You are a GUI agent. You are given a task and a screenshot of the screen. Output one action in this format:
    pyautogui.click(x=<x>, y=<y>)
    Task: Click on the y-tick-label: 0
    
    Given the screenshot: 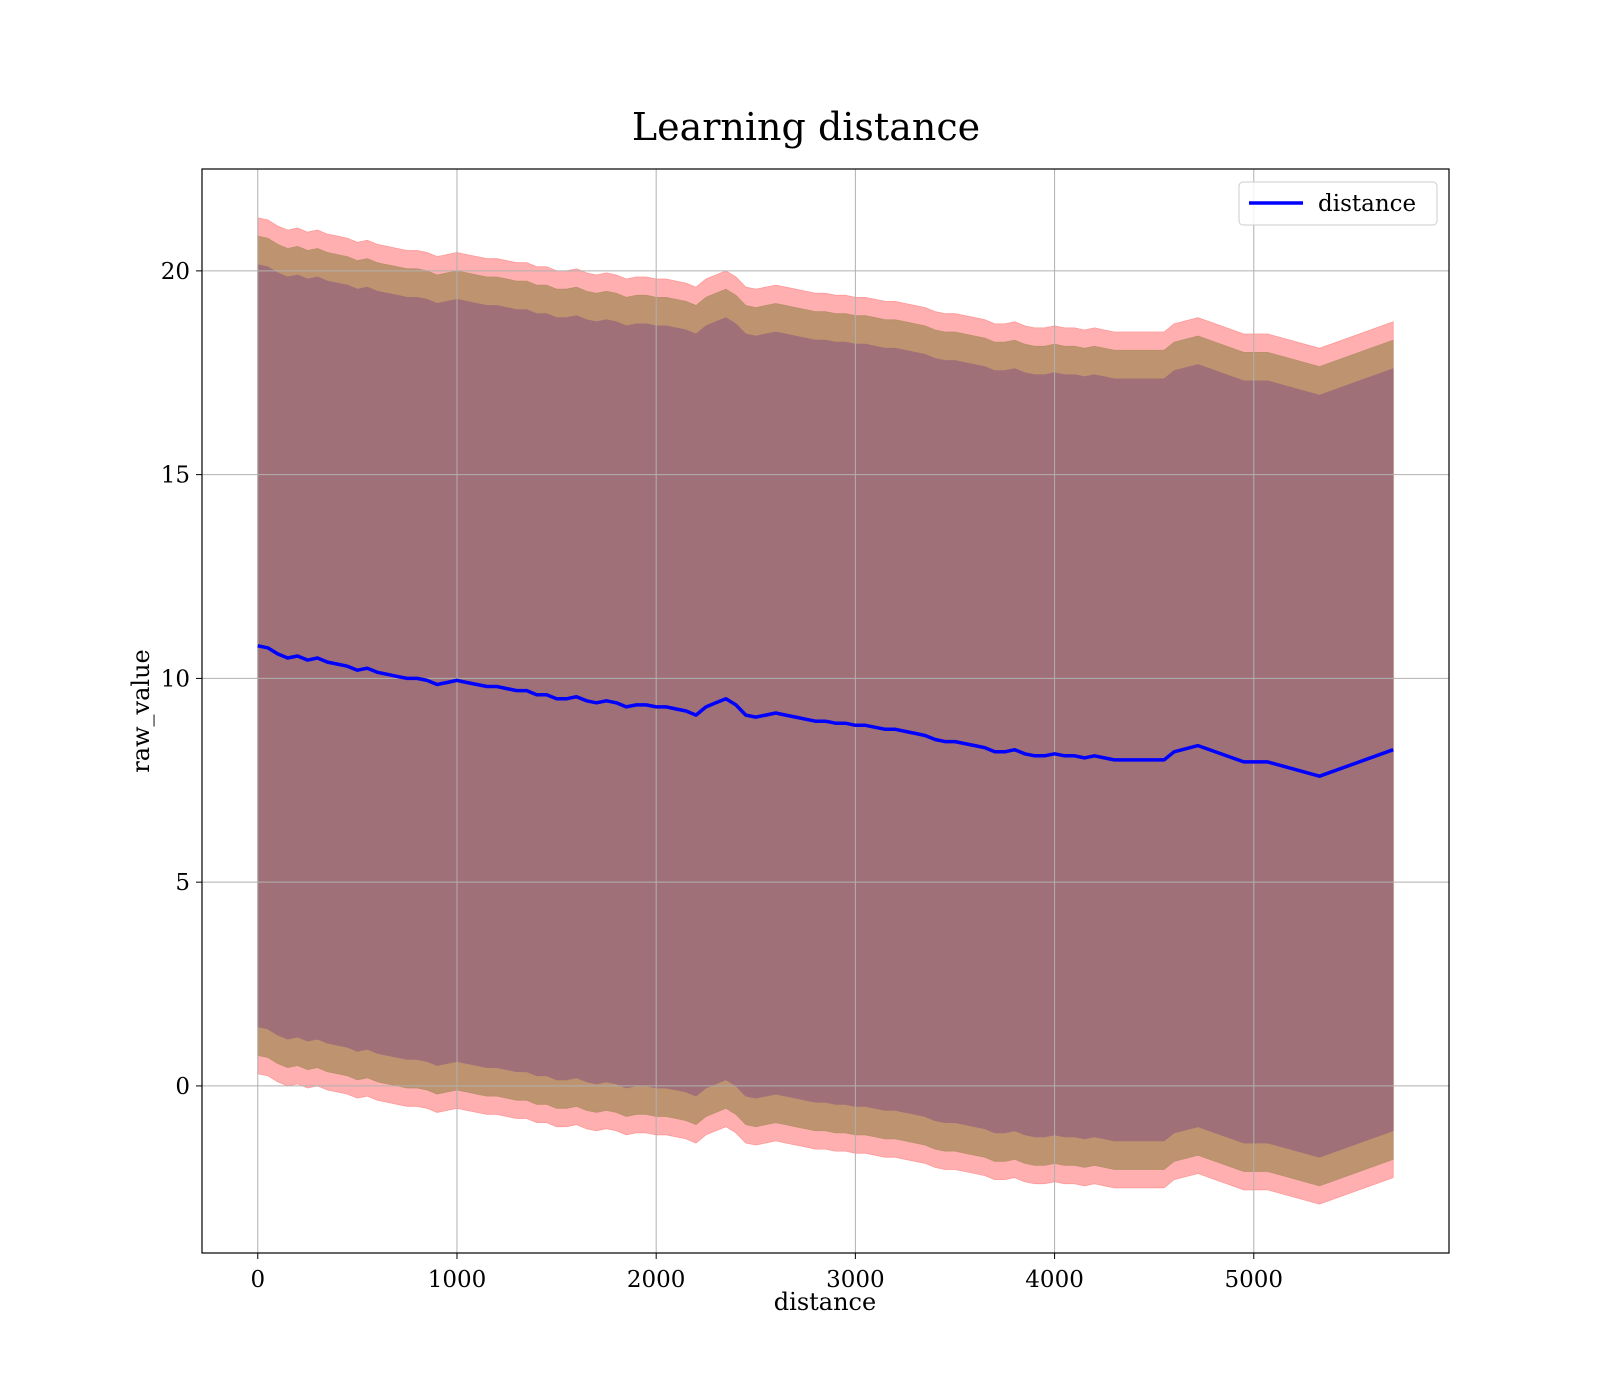 What is the action you would take?
    pyautogui.click(x=182, y=1087)
    